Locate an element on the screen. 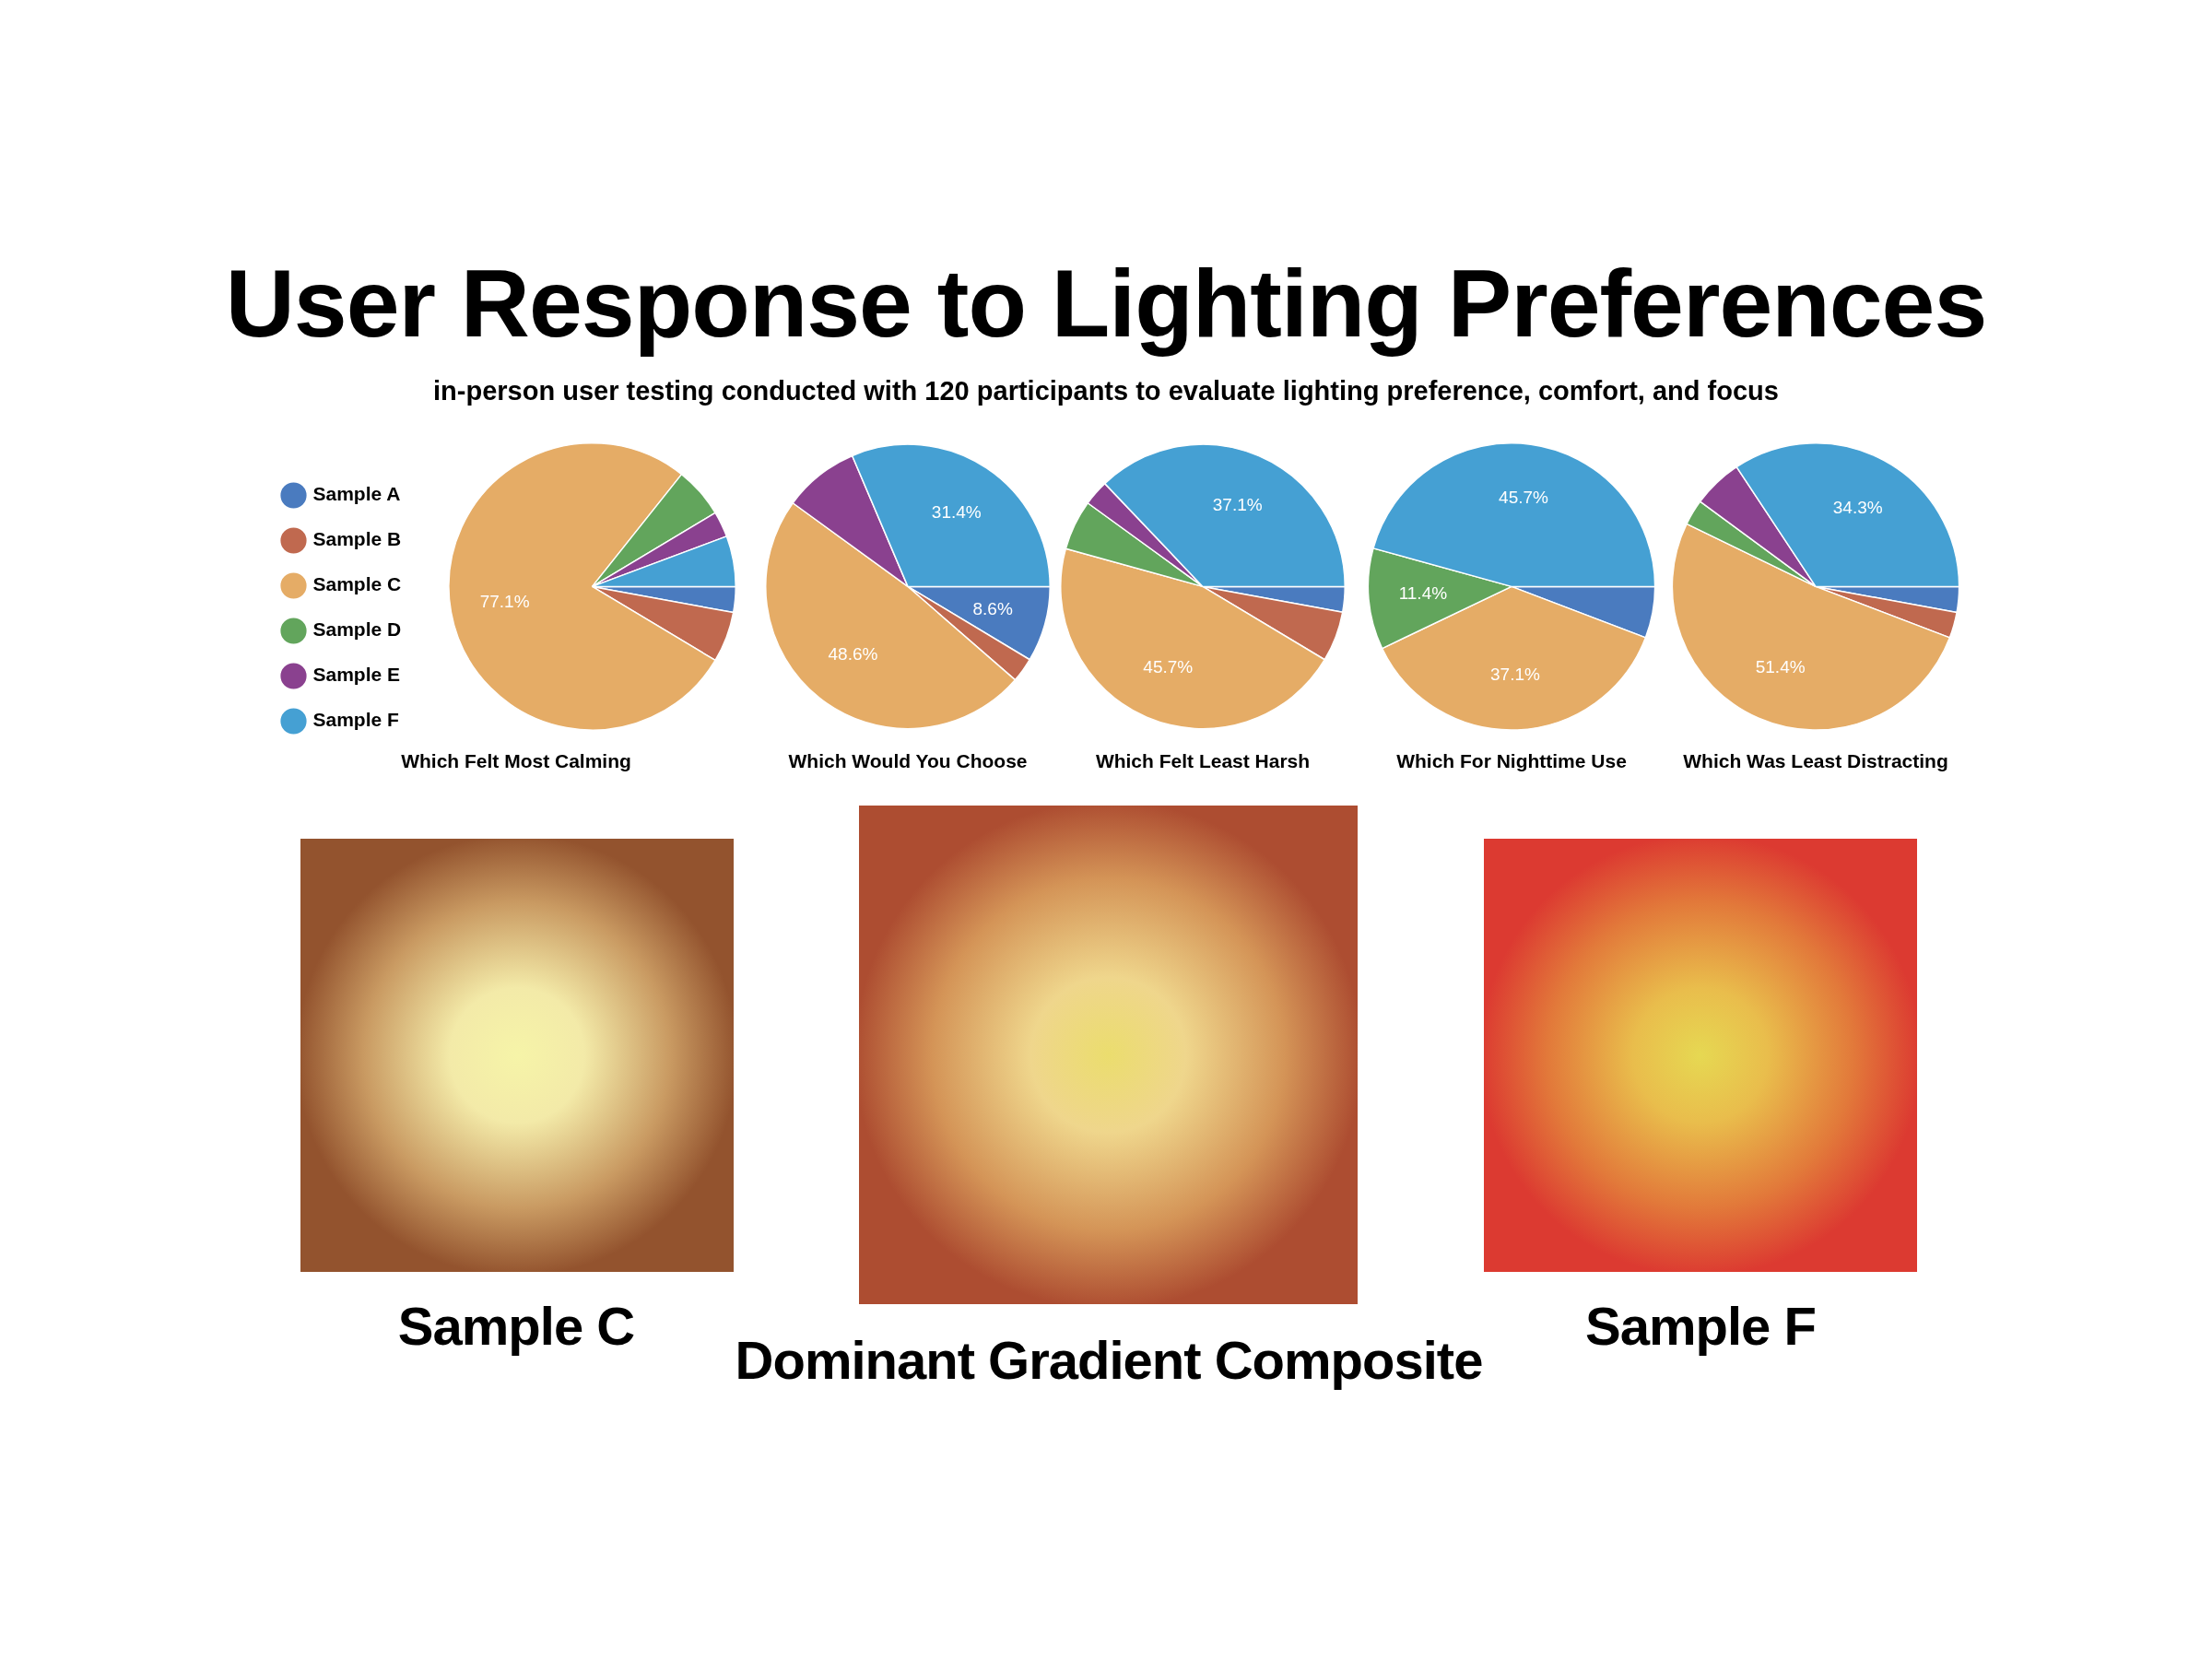 This screenshot has width=2212, height=1659. legend-label: Sample B is located at coordinates (357, 539).